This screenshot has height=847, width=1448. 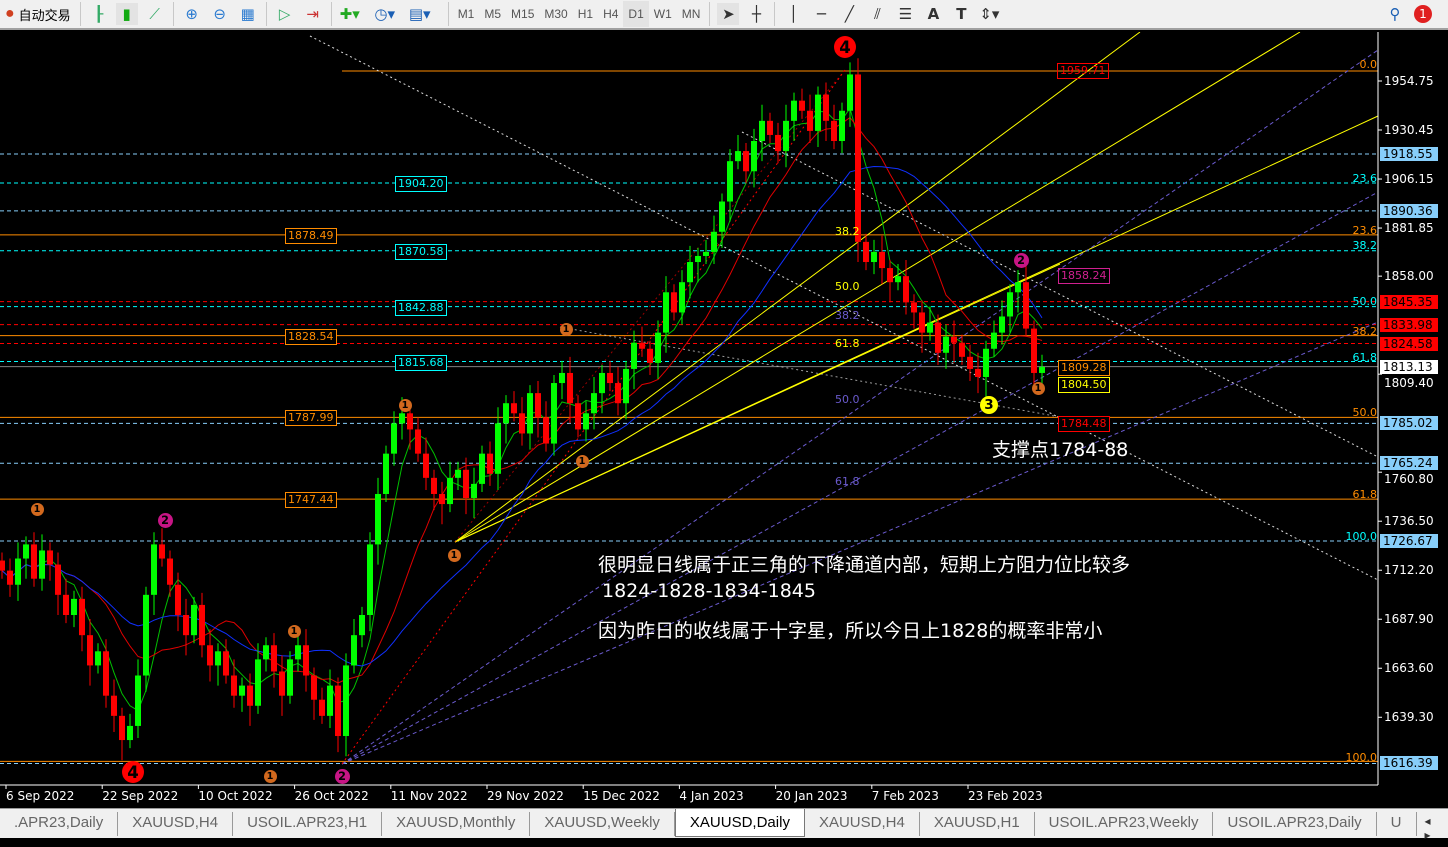 What do you see at coordinates (384, 14) in the screenshot?
I see `clock-icon: ◷▾` at bounding box center [384, 14].